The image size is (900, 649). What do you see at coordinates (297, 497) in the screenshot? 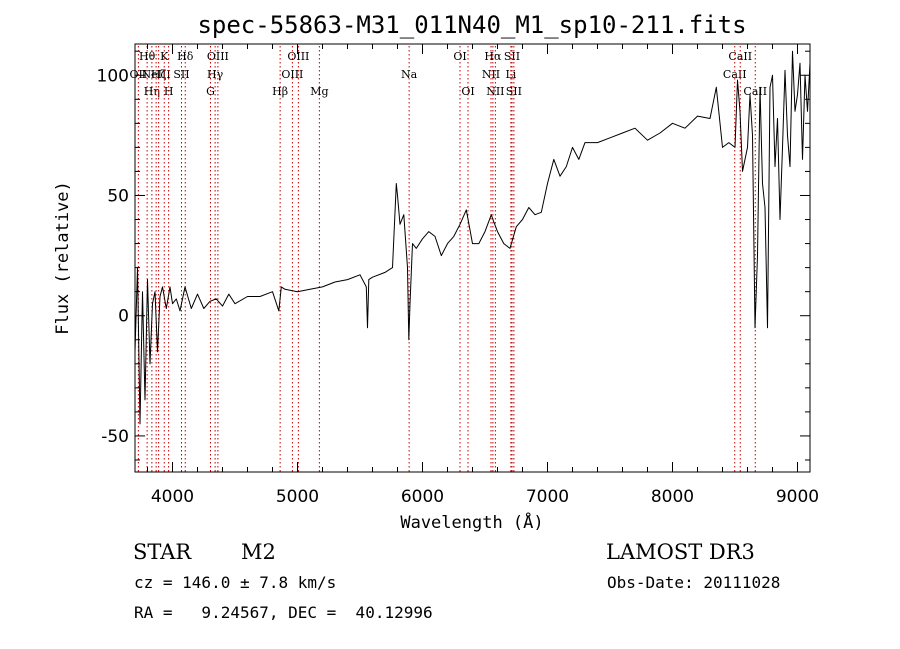
I see `x-tick-label: 5000` at bounding box center [297, 497].